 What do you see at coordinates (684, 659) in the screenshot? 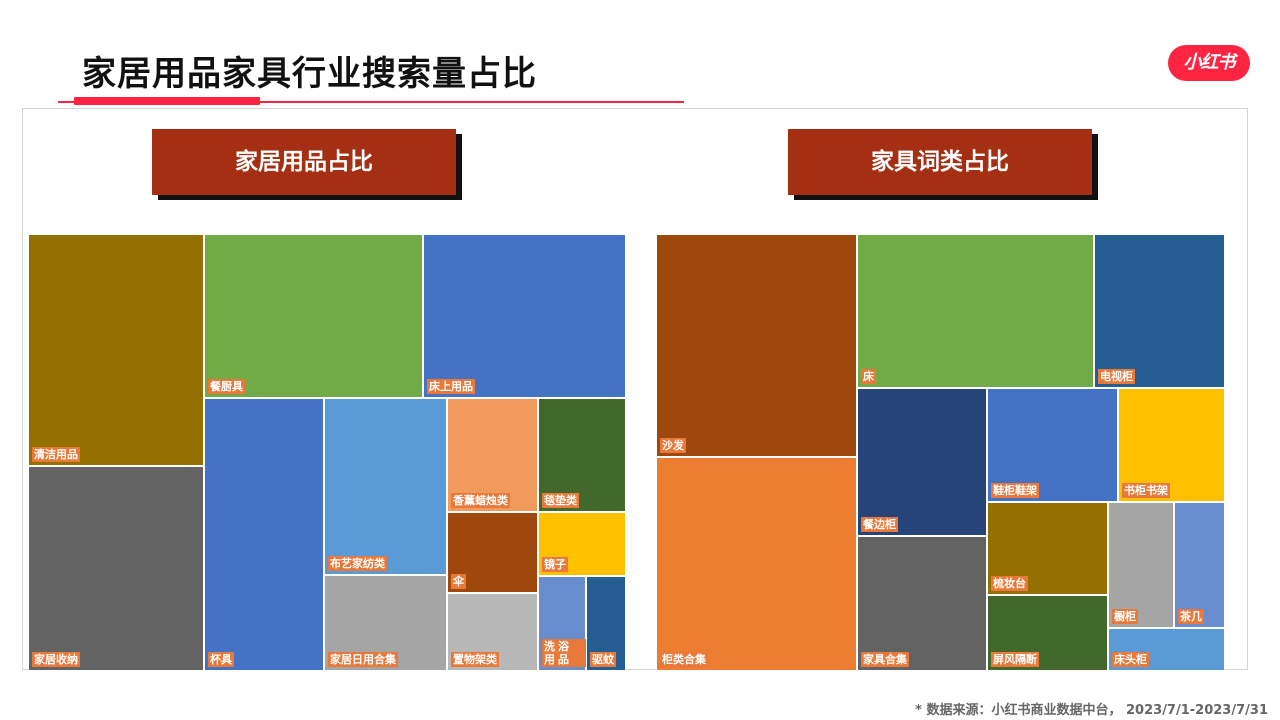
I see `treemap-cell-label: 柜类合集` at bounding box center [684, 659].